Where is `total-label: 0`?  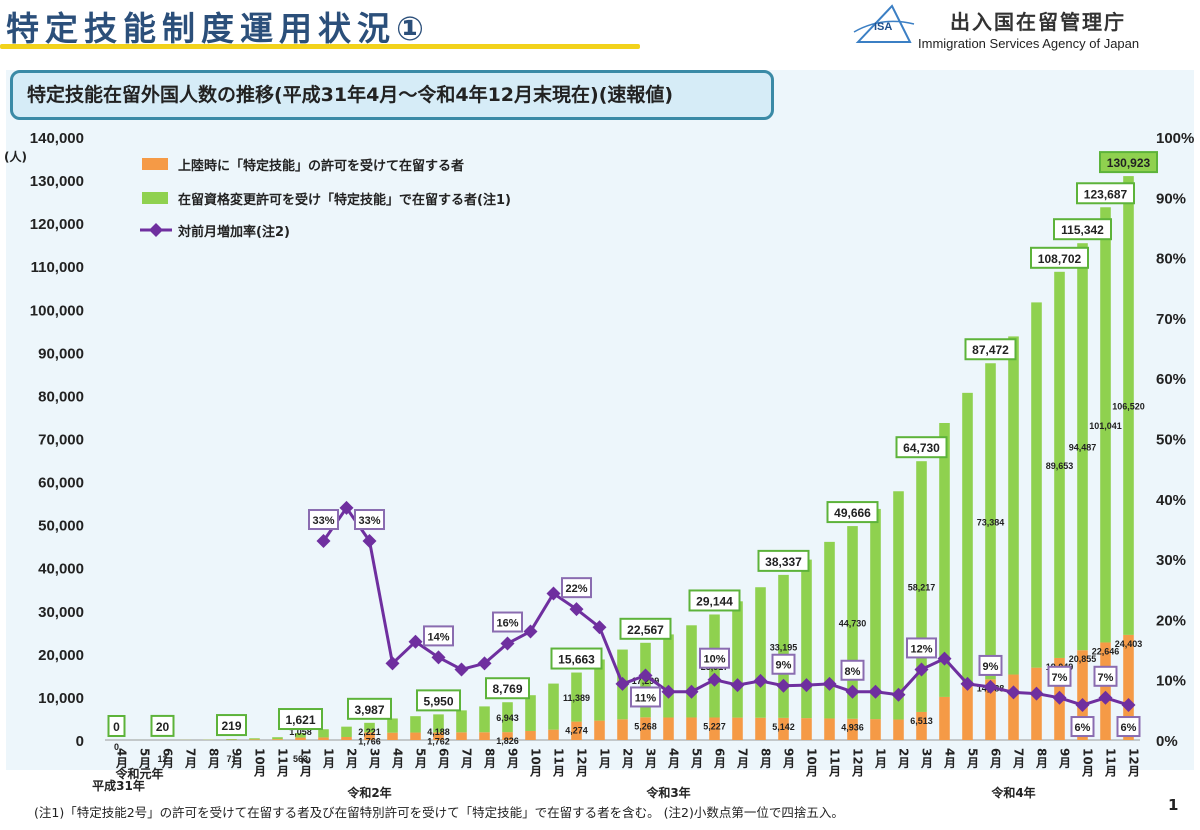
total-label: 0 is located at coordinates (116, 727).